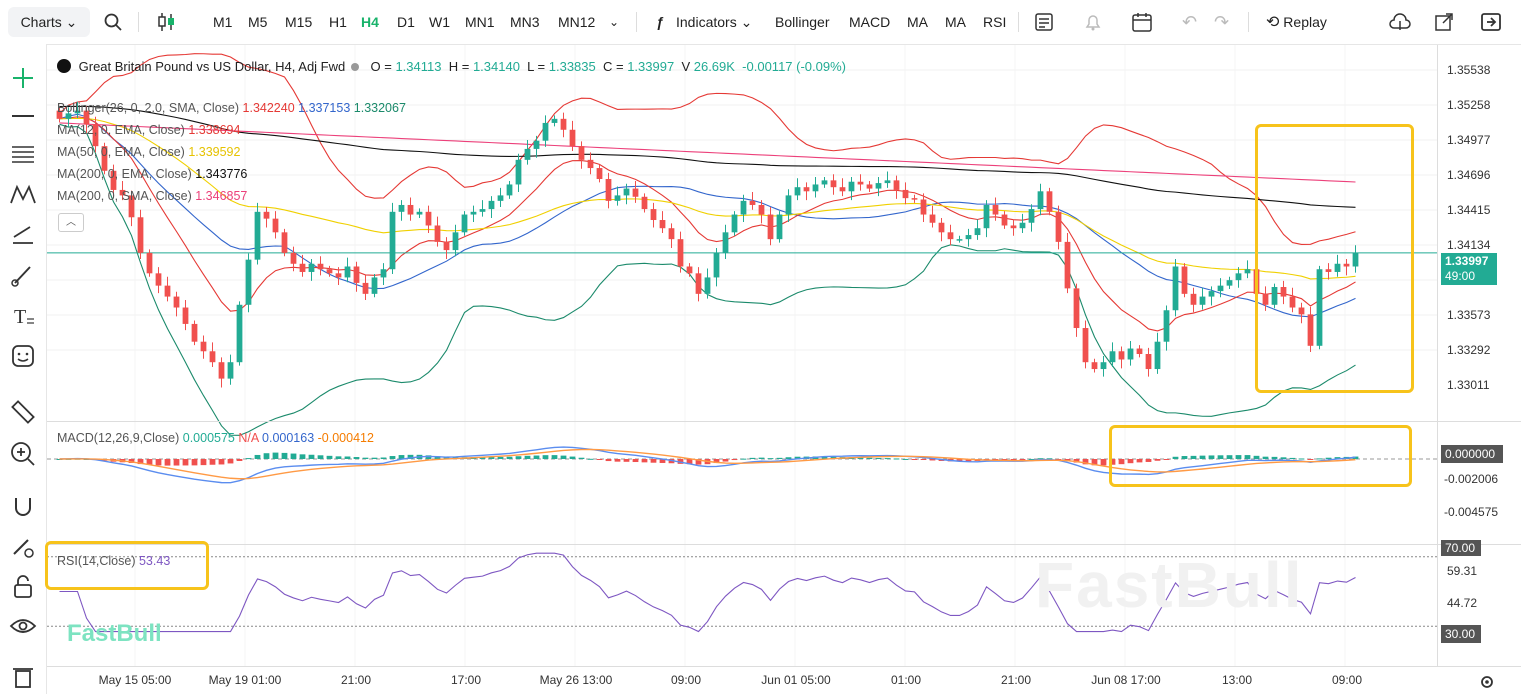 The image size is (1521, 694). What do you see at coordinates (23, 453) in the screenshot?
I see `zoom-in-icon` at bounding box center [23, 453].